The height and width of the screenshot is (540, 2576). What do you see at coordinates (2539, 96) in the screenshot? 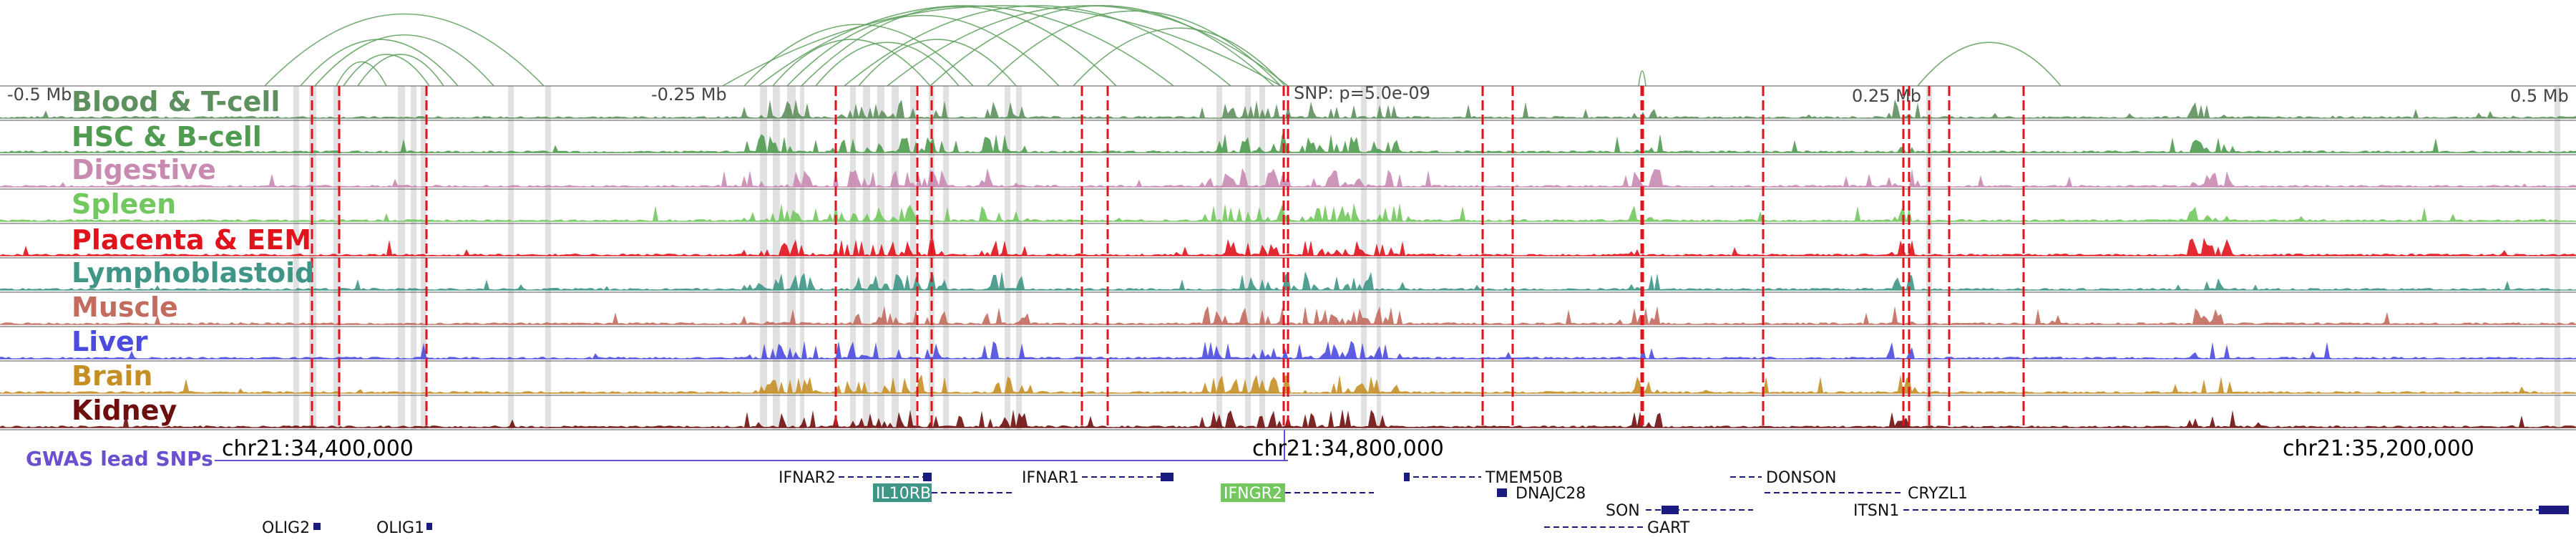
I see `axis-label-right: 0.5 Mb` at bounding box center [2539, 96].